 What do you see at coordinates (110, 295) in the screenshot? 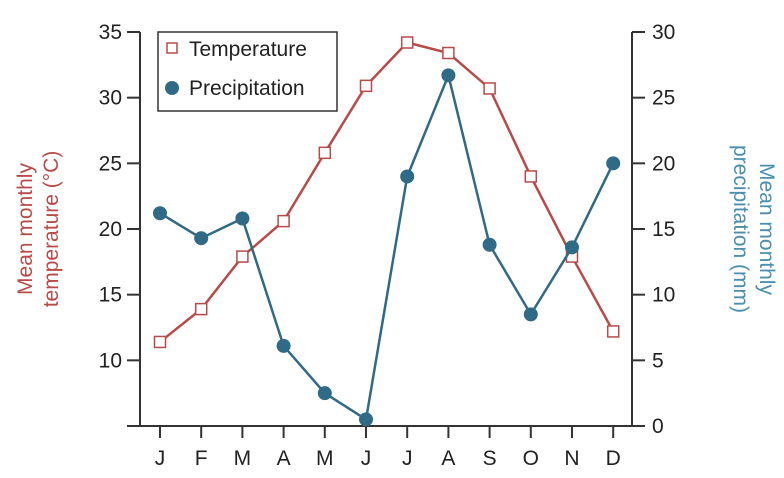
I see `left-tick-label: 15` at bounding box center [110, 295].